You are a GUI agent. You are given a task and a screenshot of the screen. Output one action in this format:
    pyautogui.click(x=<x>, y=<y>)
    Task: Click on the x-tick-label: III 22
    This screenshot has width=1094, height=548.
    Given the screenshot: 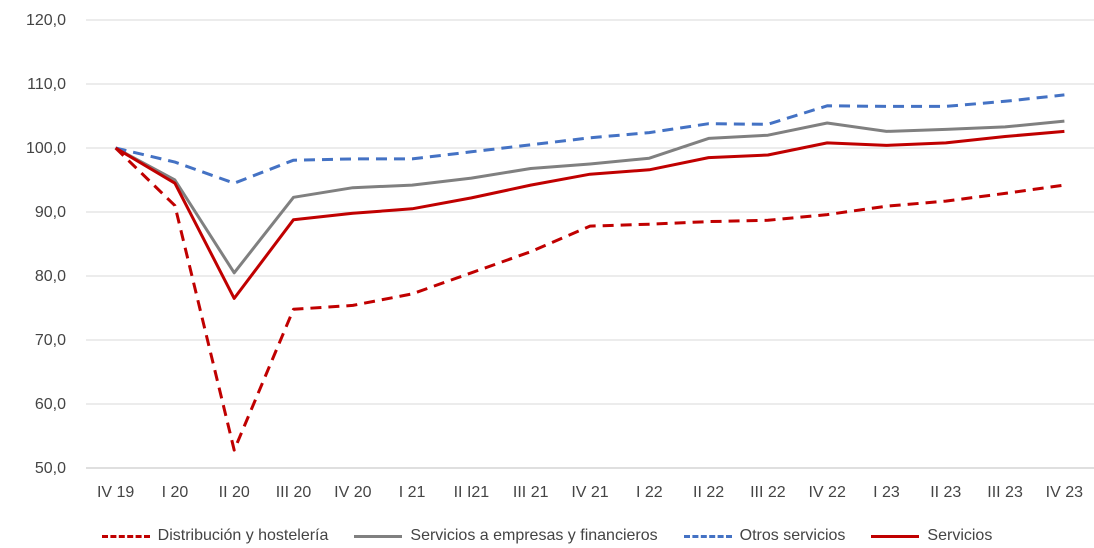 What is the action you would take?
    pyautogui.click(x=768, y=492)
    